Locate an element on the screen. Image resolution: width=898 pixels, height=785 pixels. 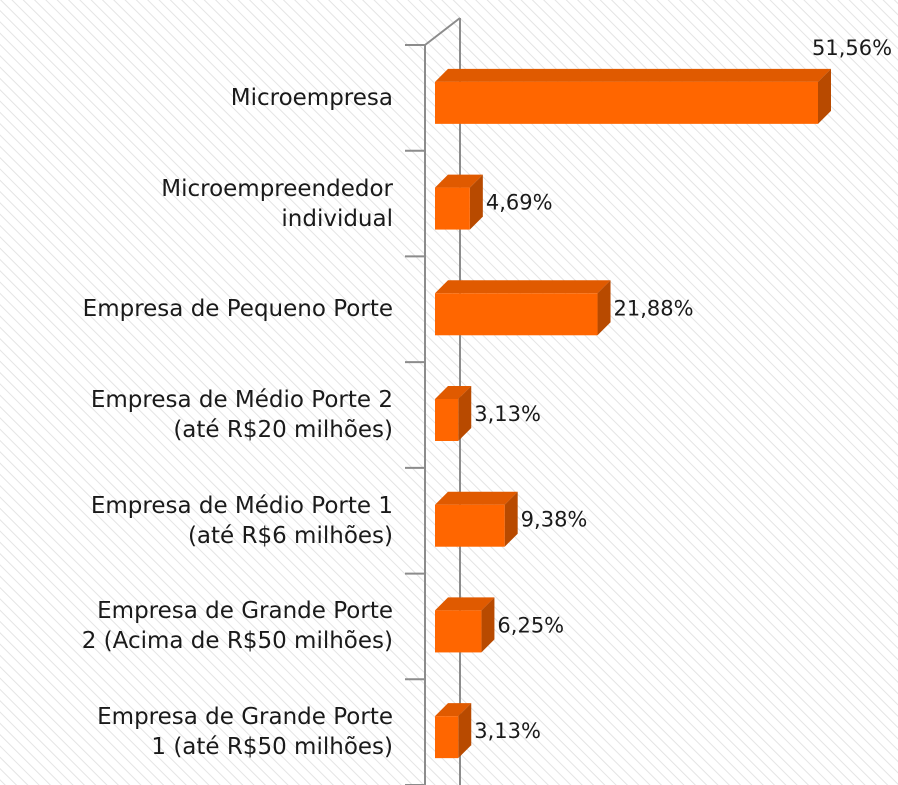
category-label: Microempresa is located at coordinates (311, 97).